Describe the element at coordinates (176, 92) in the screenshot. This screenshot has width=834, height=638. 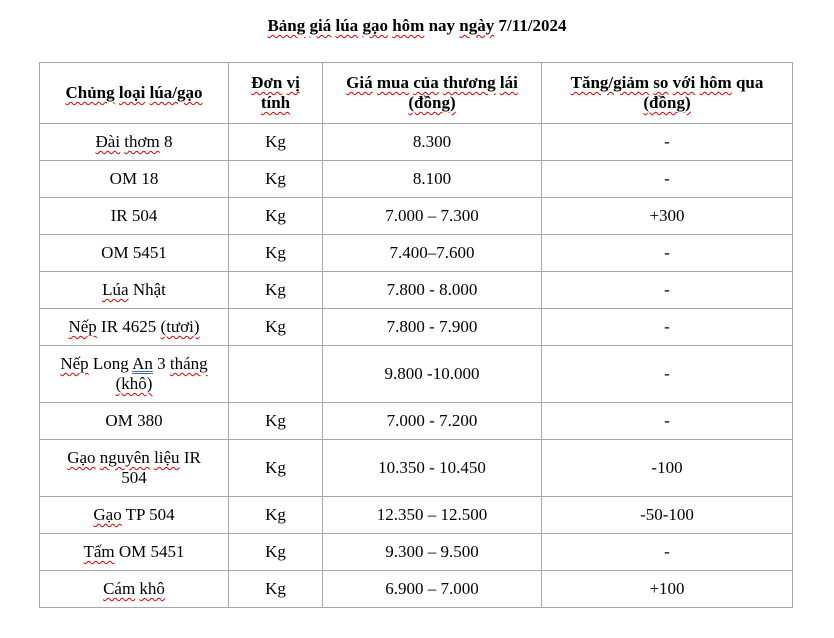
I see `spellcheck-underline: lúa/gạo` at that location.